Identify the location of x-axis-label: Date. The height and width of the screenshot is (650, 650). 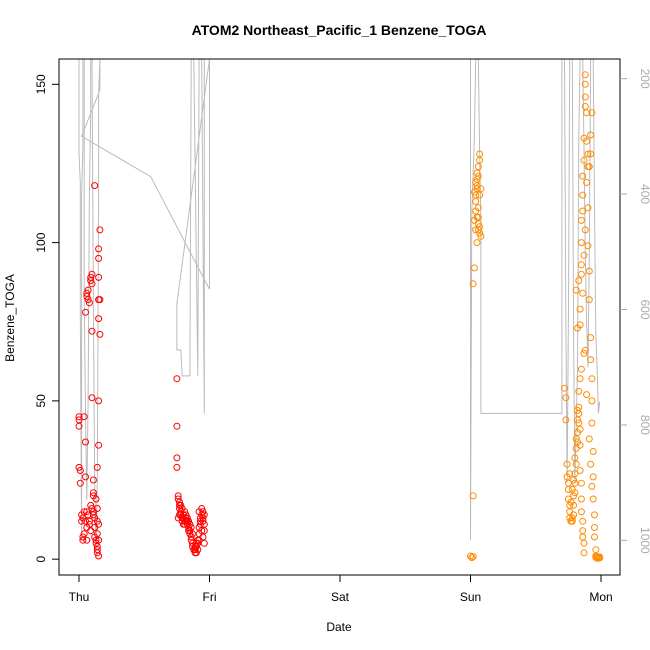
(339, 627).